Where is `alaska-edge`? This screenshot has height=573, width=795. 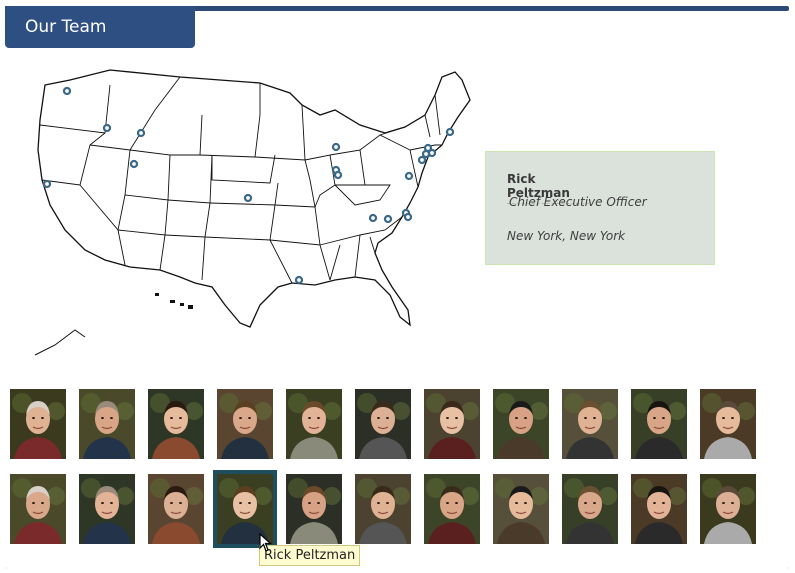 alaska-edge is located at coordinates (60, 342).